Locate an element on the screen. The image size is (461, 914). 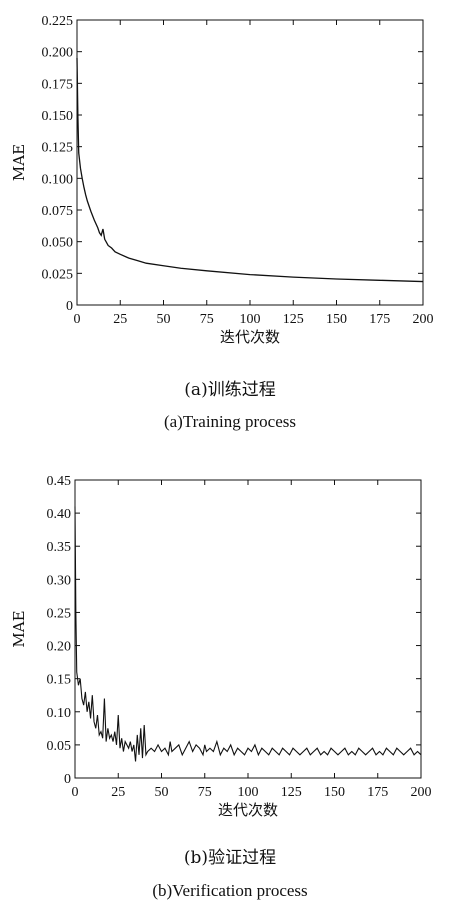
y-tick-label: 0.15 is located at coordinates (59, 680).